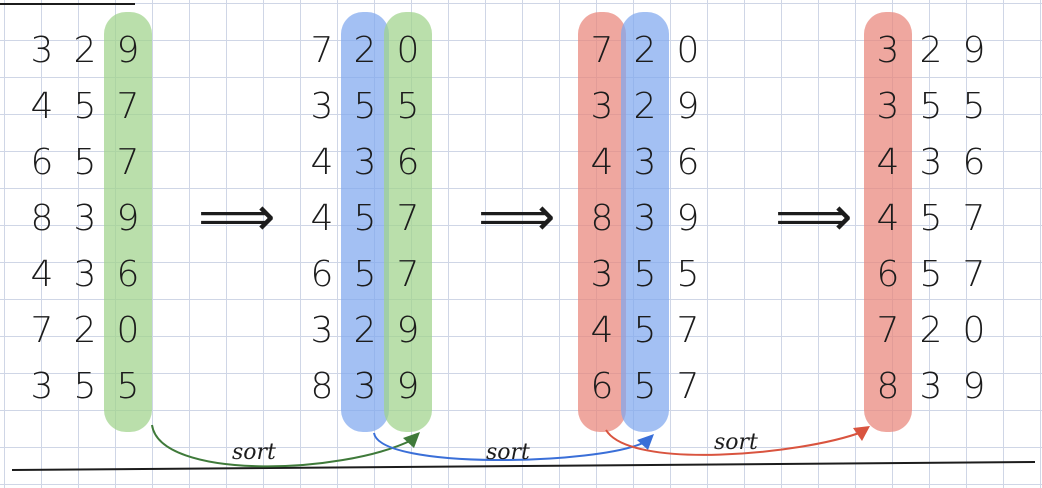 The width and height of the screenshot is (1042, 488). I want to click on transition-arrow-3: ⟹, so click(814, 216).